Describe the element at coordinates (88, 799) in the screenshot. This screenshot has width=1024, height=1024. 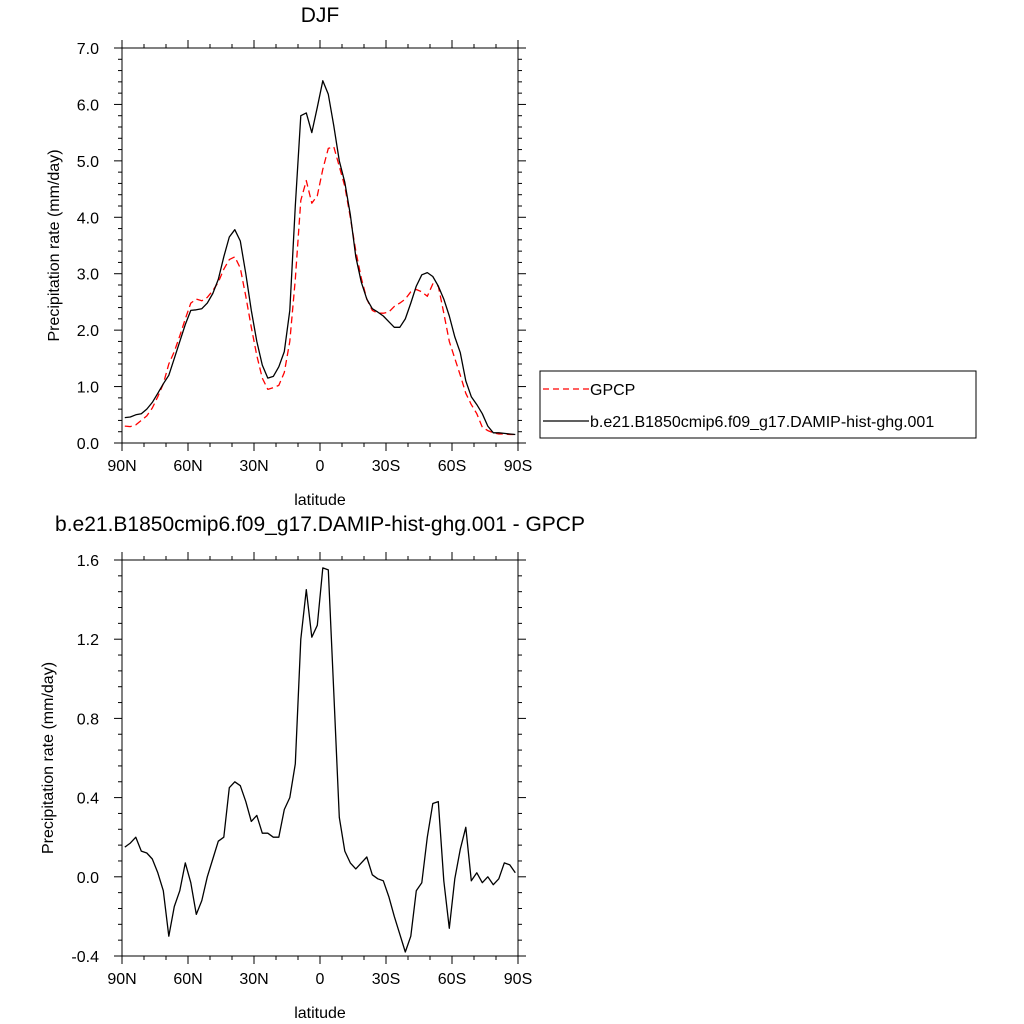
I see `y-tick-label: 0.4` at that location.